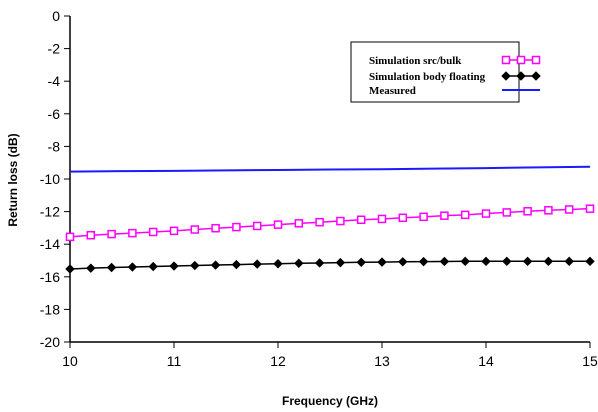  I want to click on y-tick-label: -20, so click(50, 342).